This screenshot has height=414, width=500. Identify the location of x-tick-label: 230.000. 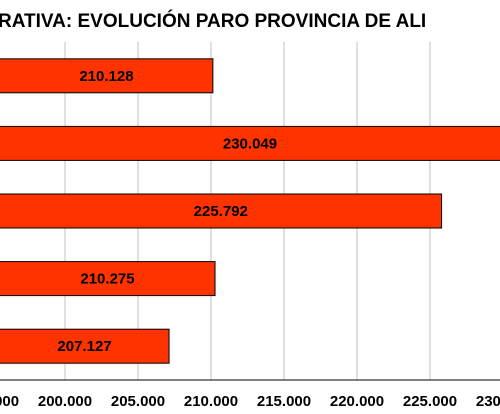
(488, 401).